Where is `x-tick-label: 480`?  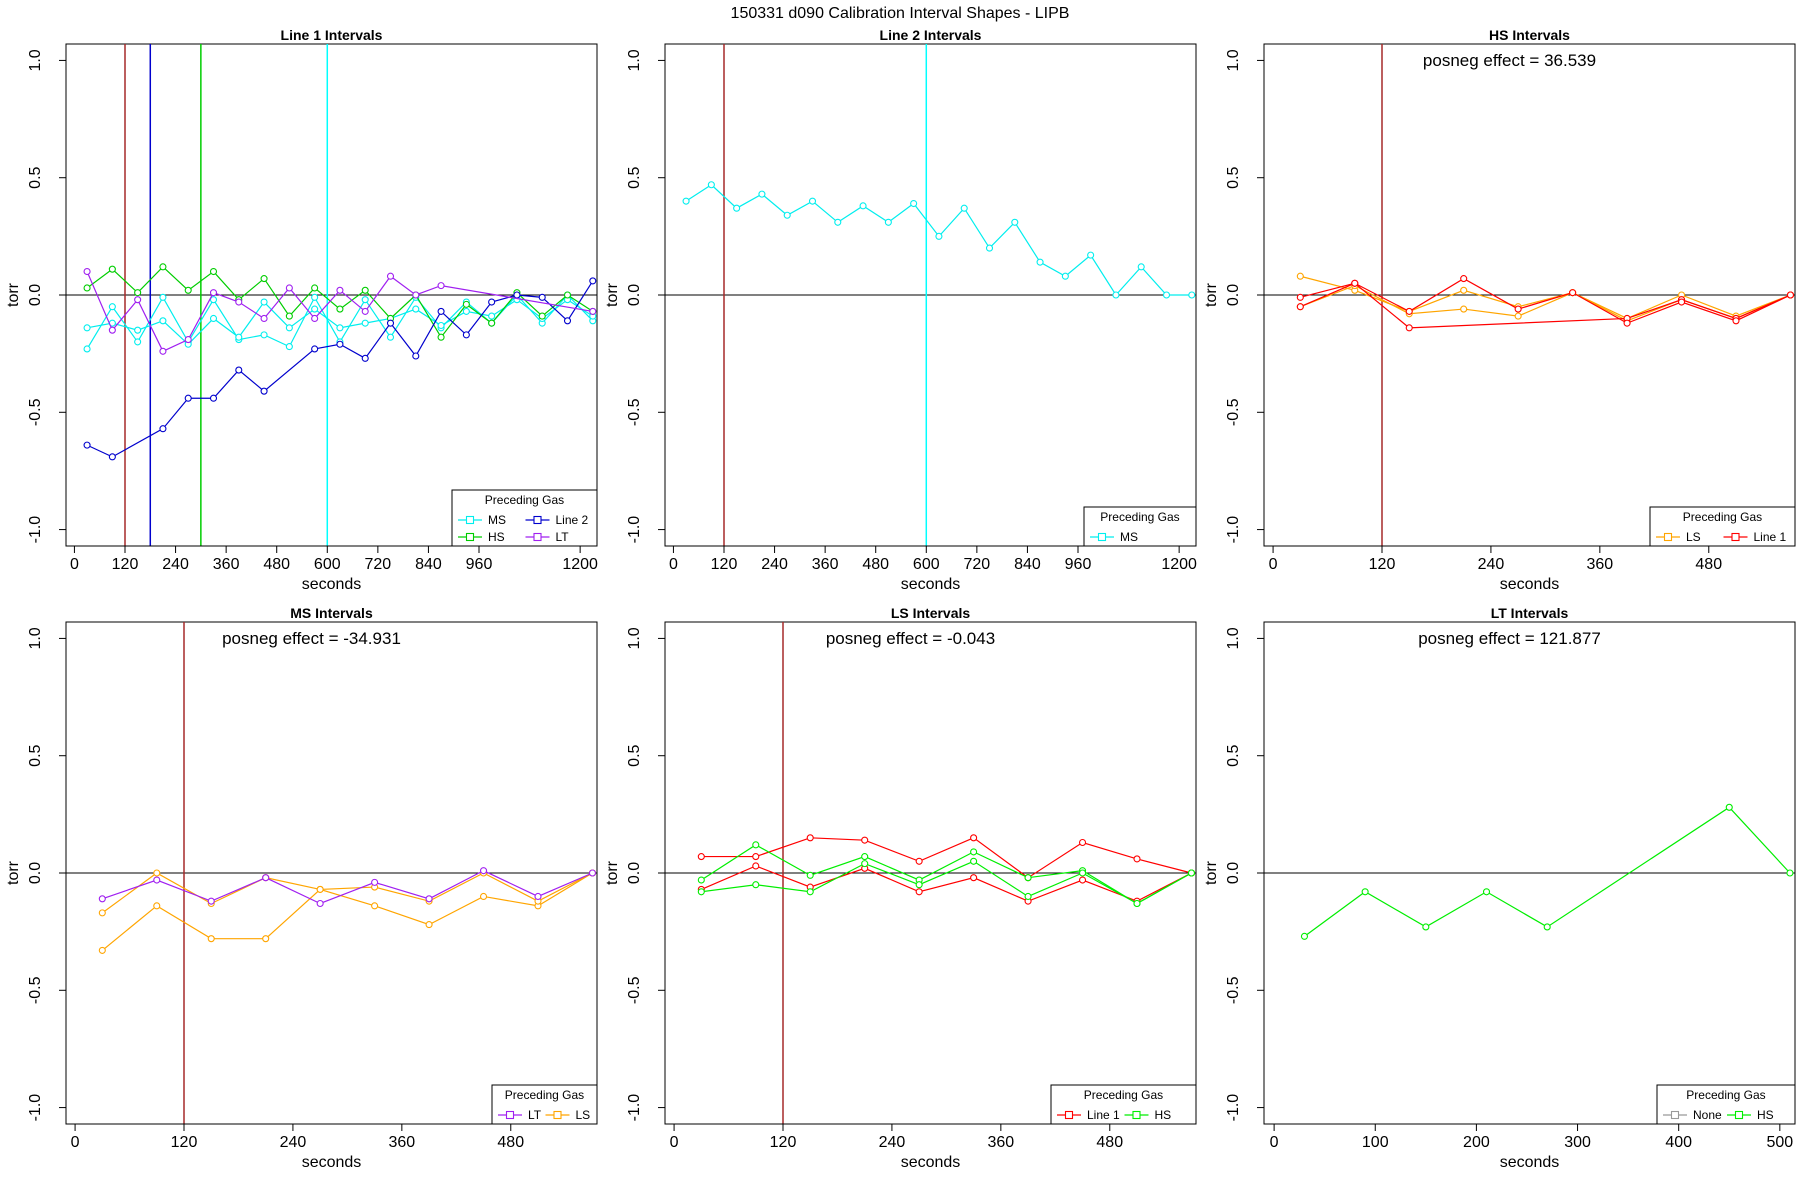
x-tick-label: 480 is located at coordinates (276, 564).